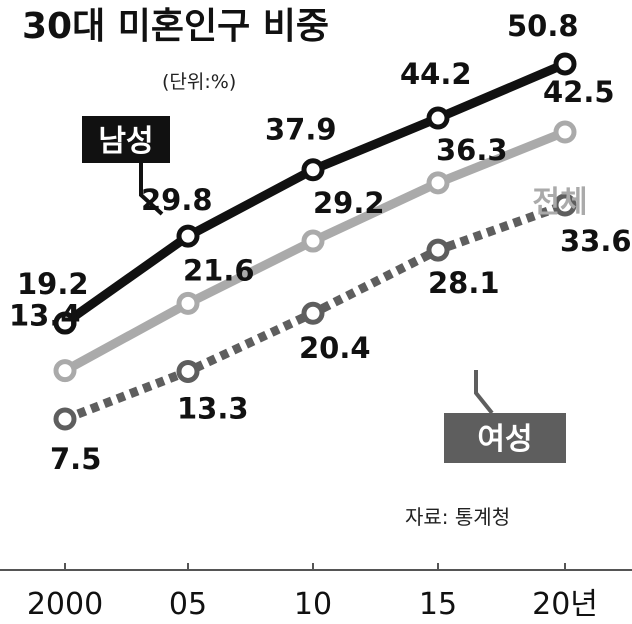 This screenshot has width=632, height=624. Describe the element at coordinates (65, 604) in the screenshot. I see `x-tick-label-0: 2000` at that location.